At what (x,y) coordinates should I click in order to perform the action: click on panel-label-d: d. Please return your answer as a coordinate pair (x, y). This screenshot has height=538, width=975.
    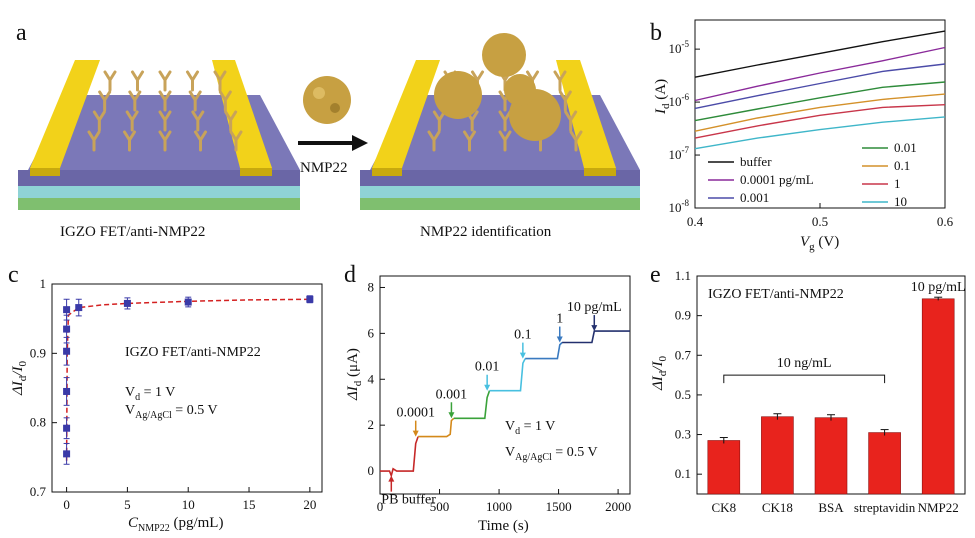
    Looking at the image, I should click on (350, 275).